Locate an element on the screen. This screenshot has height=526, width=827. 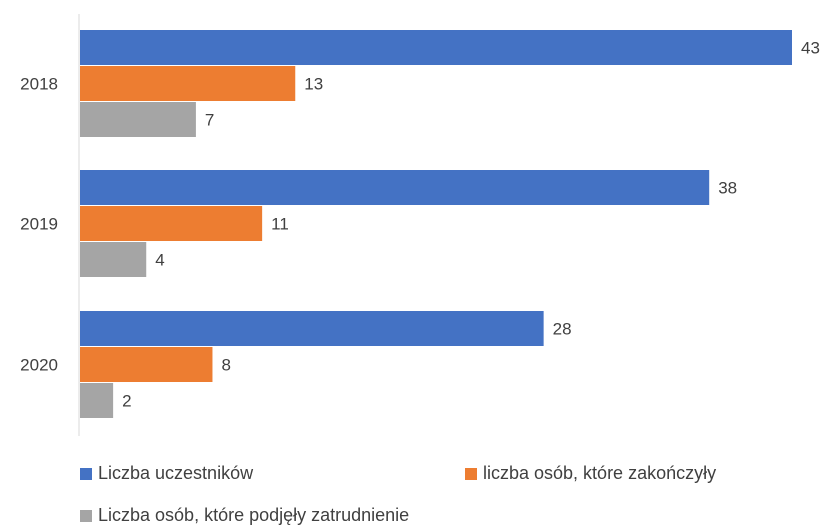
data-label-2019-series-3: 4 is located at coordinates (159, 260).